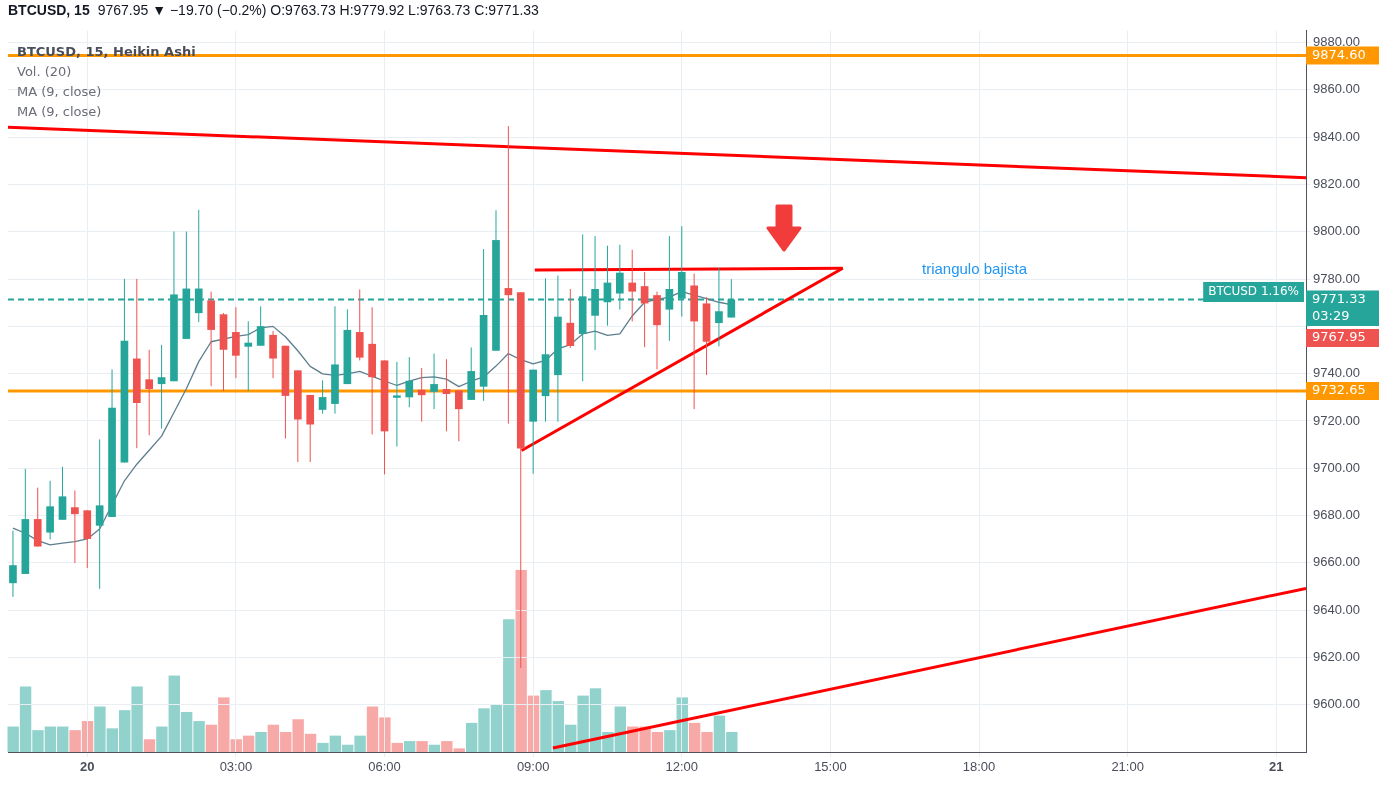 Image resolution: width=1379 pixels, height=792 pixels. What do you see at coordinates (1127, 767) in the screenshot?
I see `x-tick-label: 21:00` at bounding box center [1127, 767].